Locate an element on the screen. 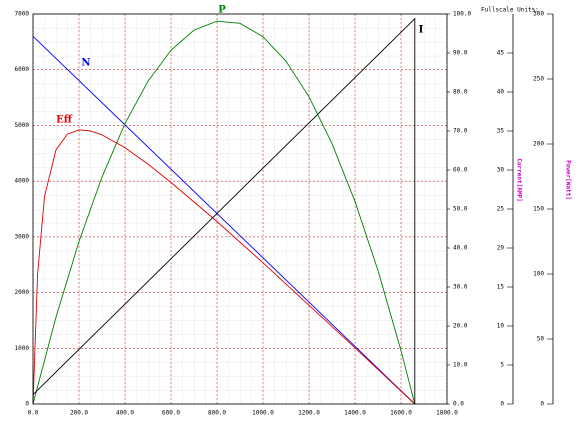 Image resolution: width=588 pixels, height=431 pixels. y3-tick-label: 5 is located at coordinates (502, 365).